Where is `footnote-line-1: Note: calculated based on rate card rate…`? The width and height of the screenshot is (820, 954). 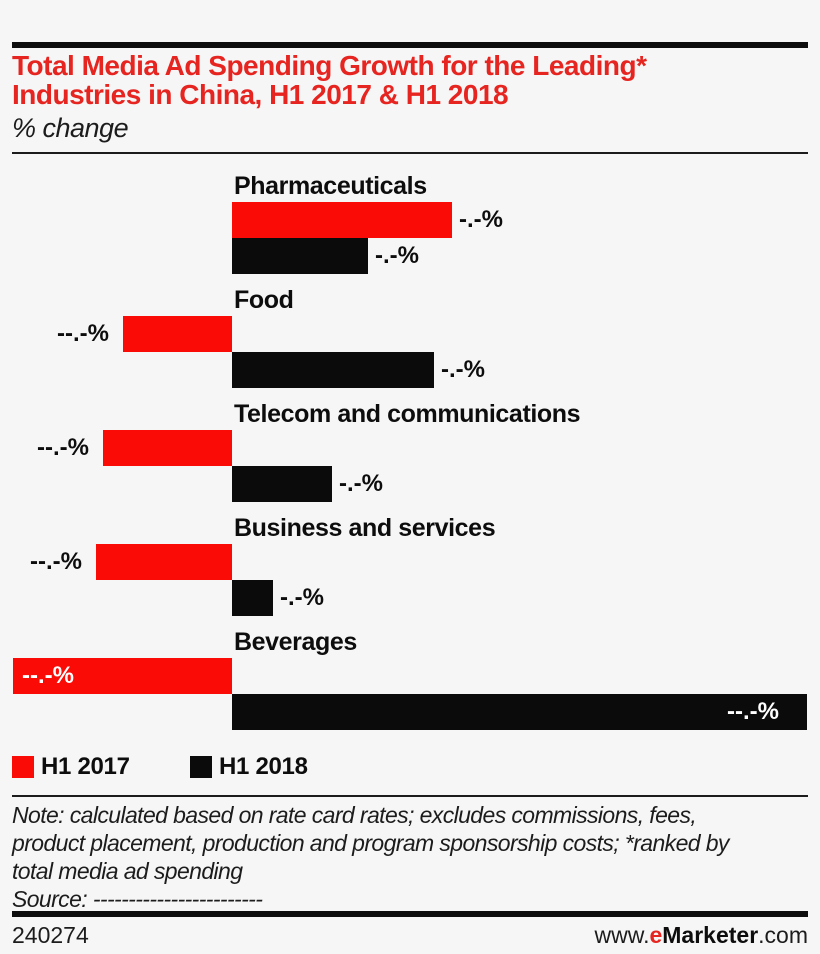 footnote-line-1: Note: calculated based on rate card rate… is located at coordinates (354, 815).